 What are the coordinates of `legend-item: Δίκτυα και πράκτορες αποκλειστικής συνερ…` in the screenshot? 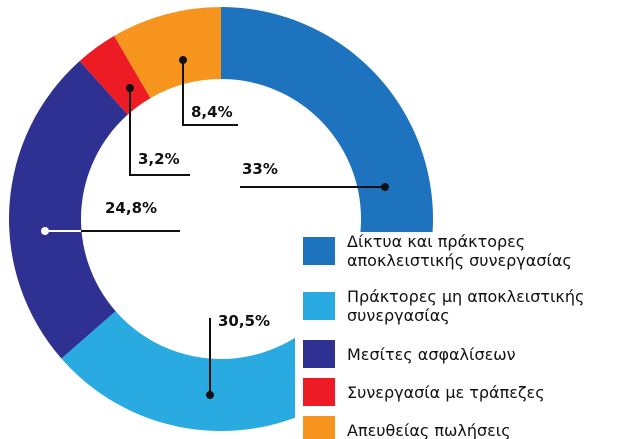 It's located at (460, 251).